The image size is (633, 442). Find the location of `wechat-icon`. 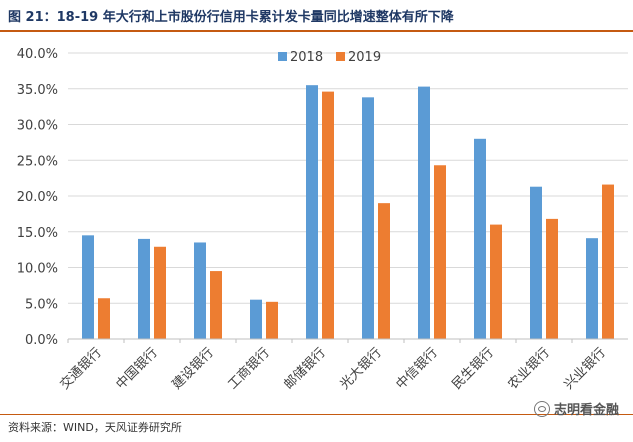

wechat-icon is located at coordinates (541, 408).